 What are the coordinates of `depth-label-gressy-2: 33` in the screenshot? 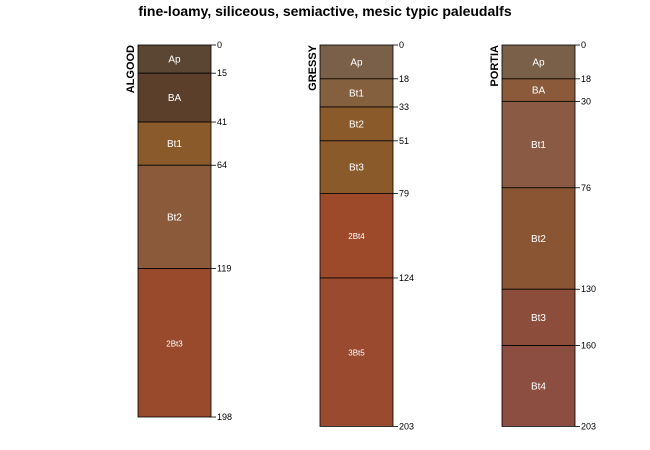 It's located at (404, 107).